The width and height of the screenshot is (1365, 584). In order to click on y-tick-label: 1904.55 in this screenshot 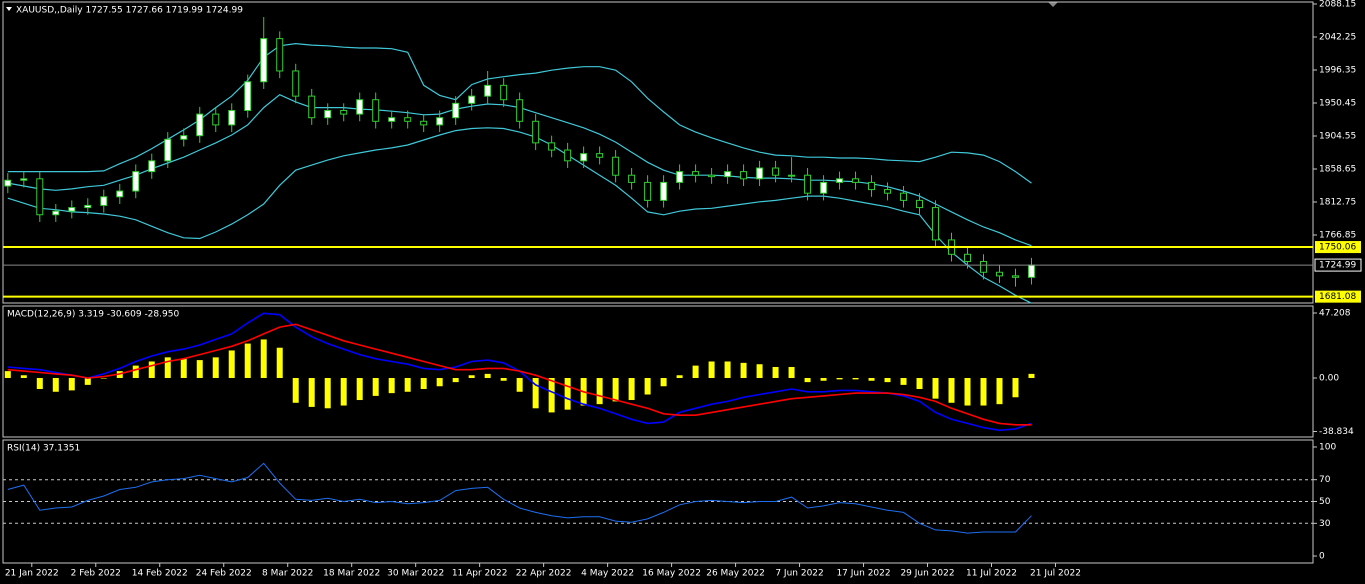, I will do `click(1337, 136)`.